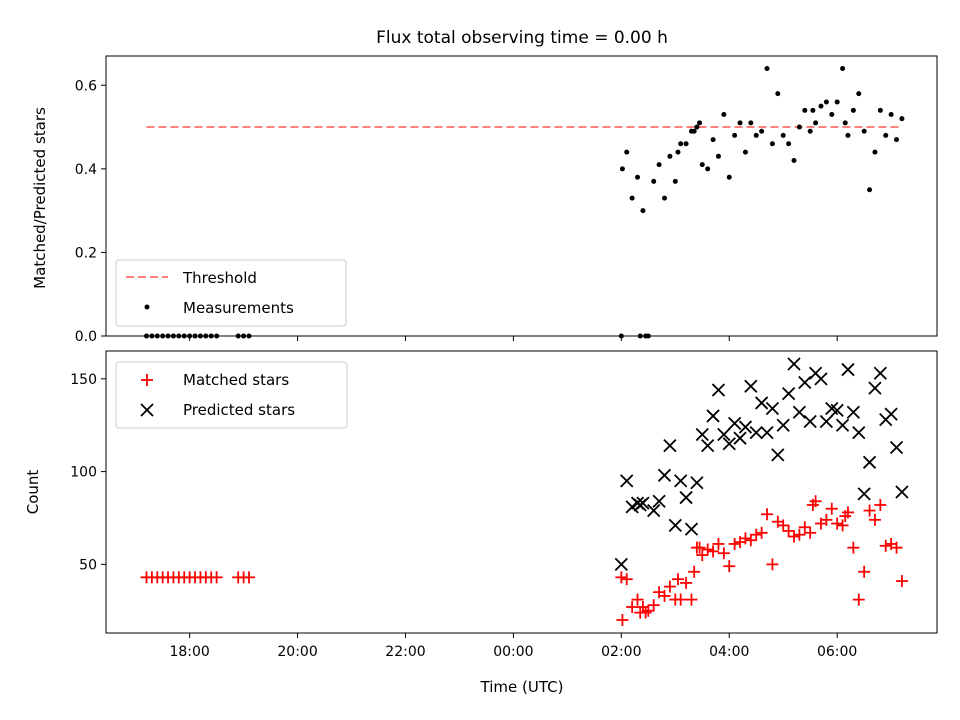  Describe the element at coordinates (90, 211) in the screenshot. I see `top-y-ticks: 0.0 0.2 0.4 0.6` at that location.